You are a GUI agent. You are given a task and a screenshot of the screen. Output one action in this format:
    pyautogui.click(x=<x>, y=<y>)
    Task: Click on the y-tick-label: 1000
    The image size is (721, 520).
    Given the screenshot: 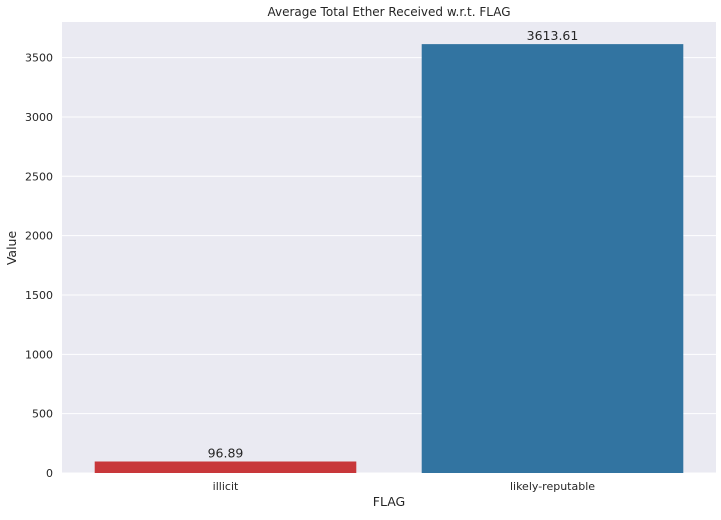 What is the action you would take?
    pyautogui.click(x=39, y=354)
    